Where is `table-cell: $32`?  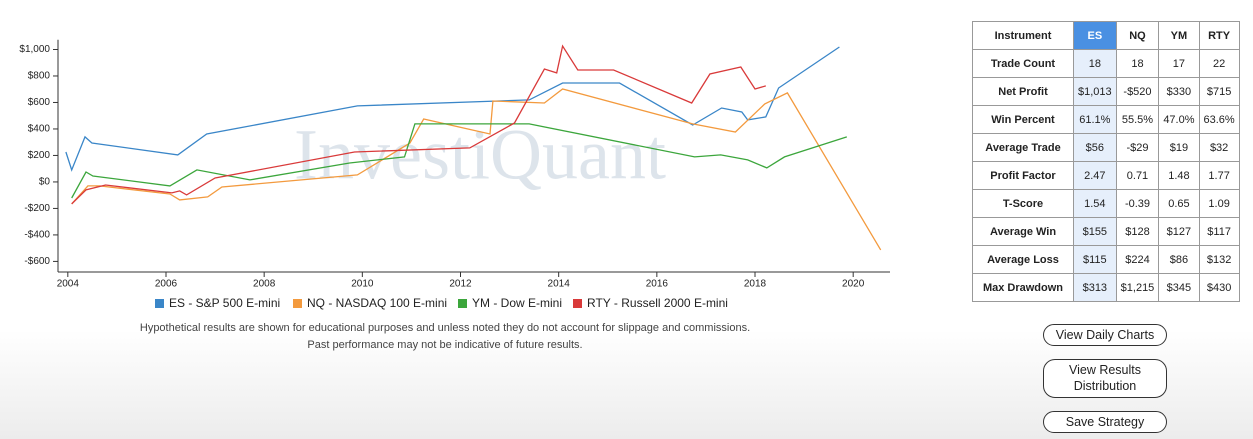 table-cell: $32 is located at coordinates (1219, 147).